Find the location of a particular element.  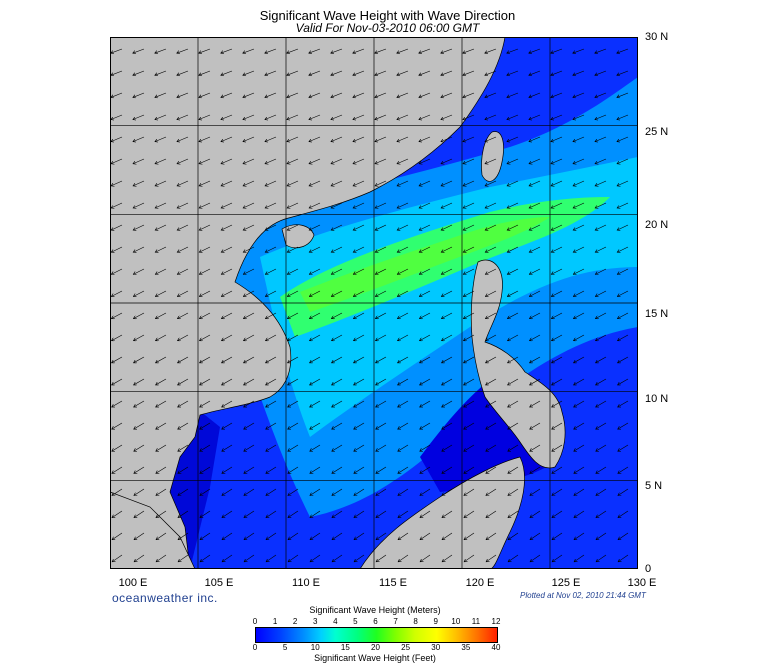

meter-tick-label: 12 is located at coordinates (496, 621).